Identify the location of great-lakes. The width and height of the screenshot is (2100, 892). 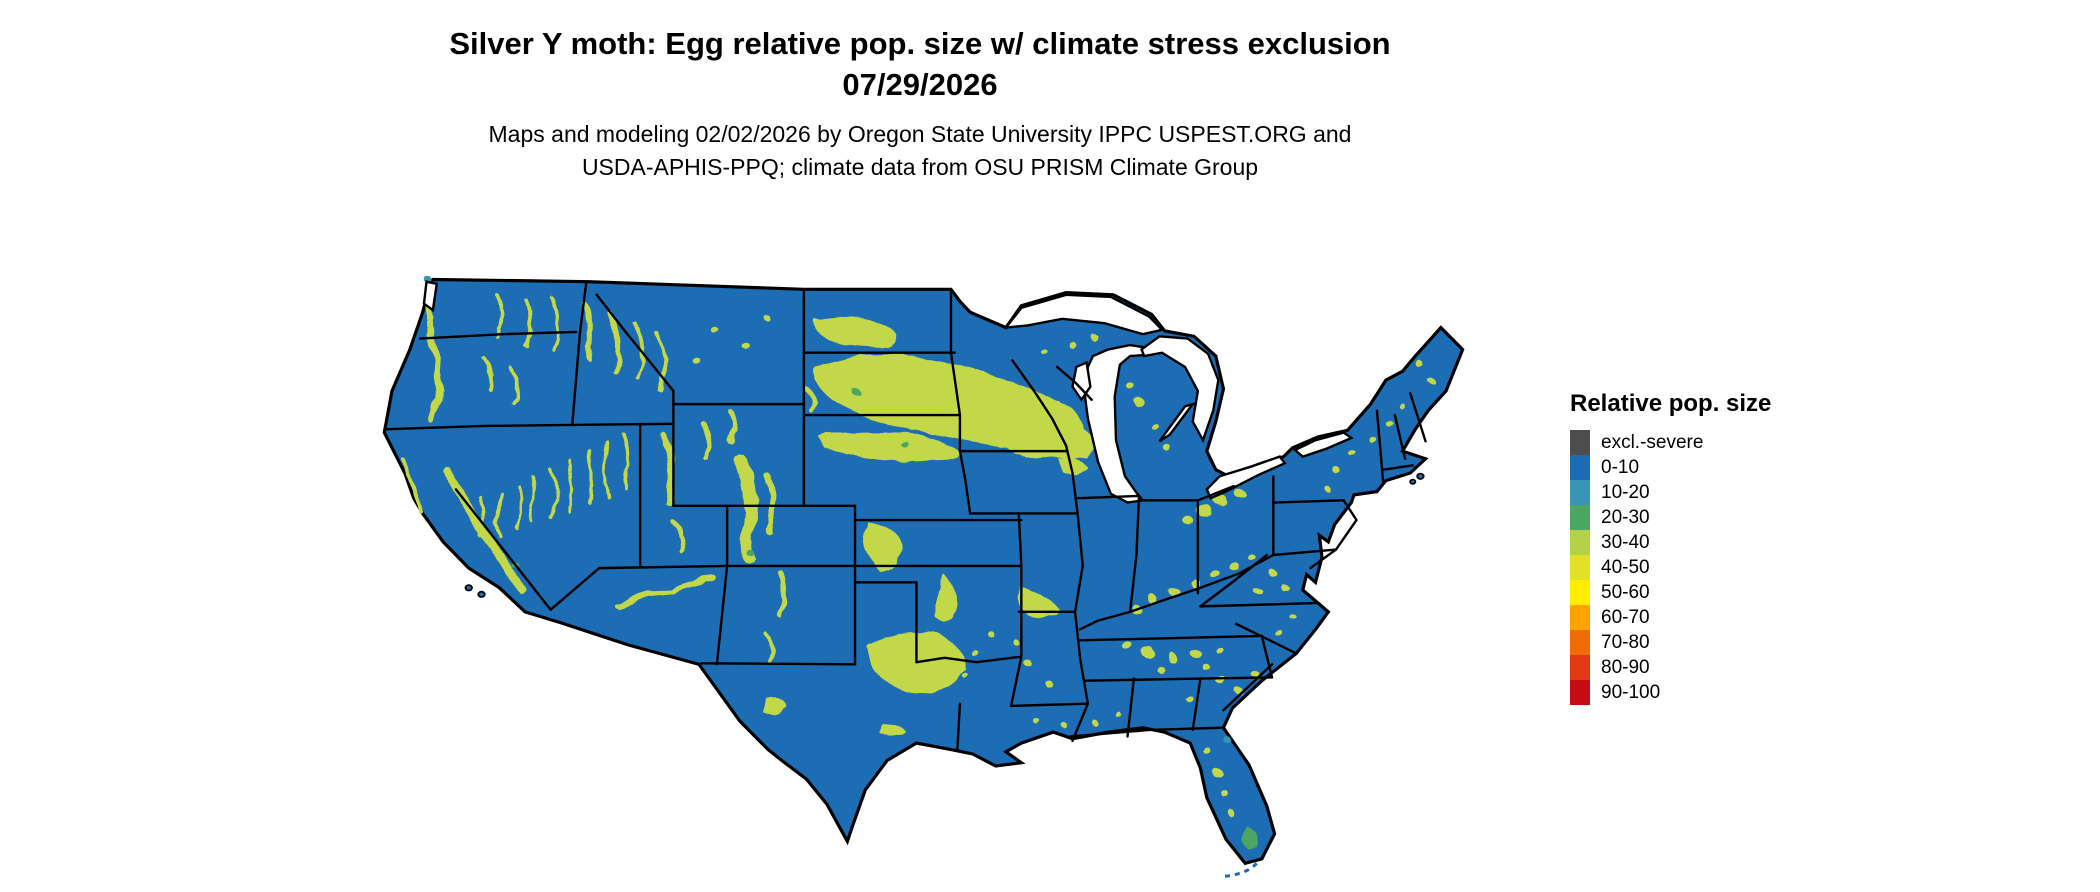
(887, 392).